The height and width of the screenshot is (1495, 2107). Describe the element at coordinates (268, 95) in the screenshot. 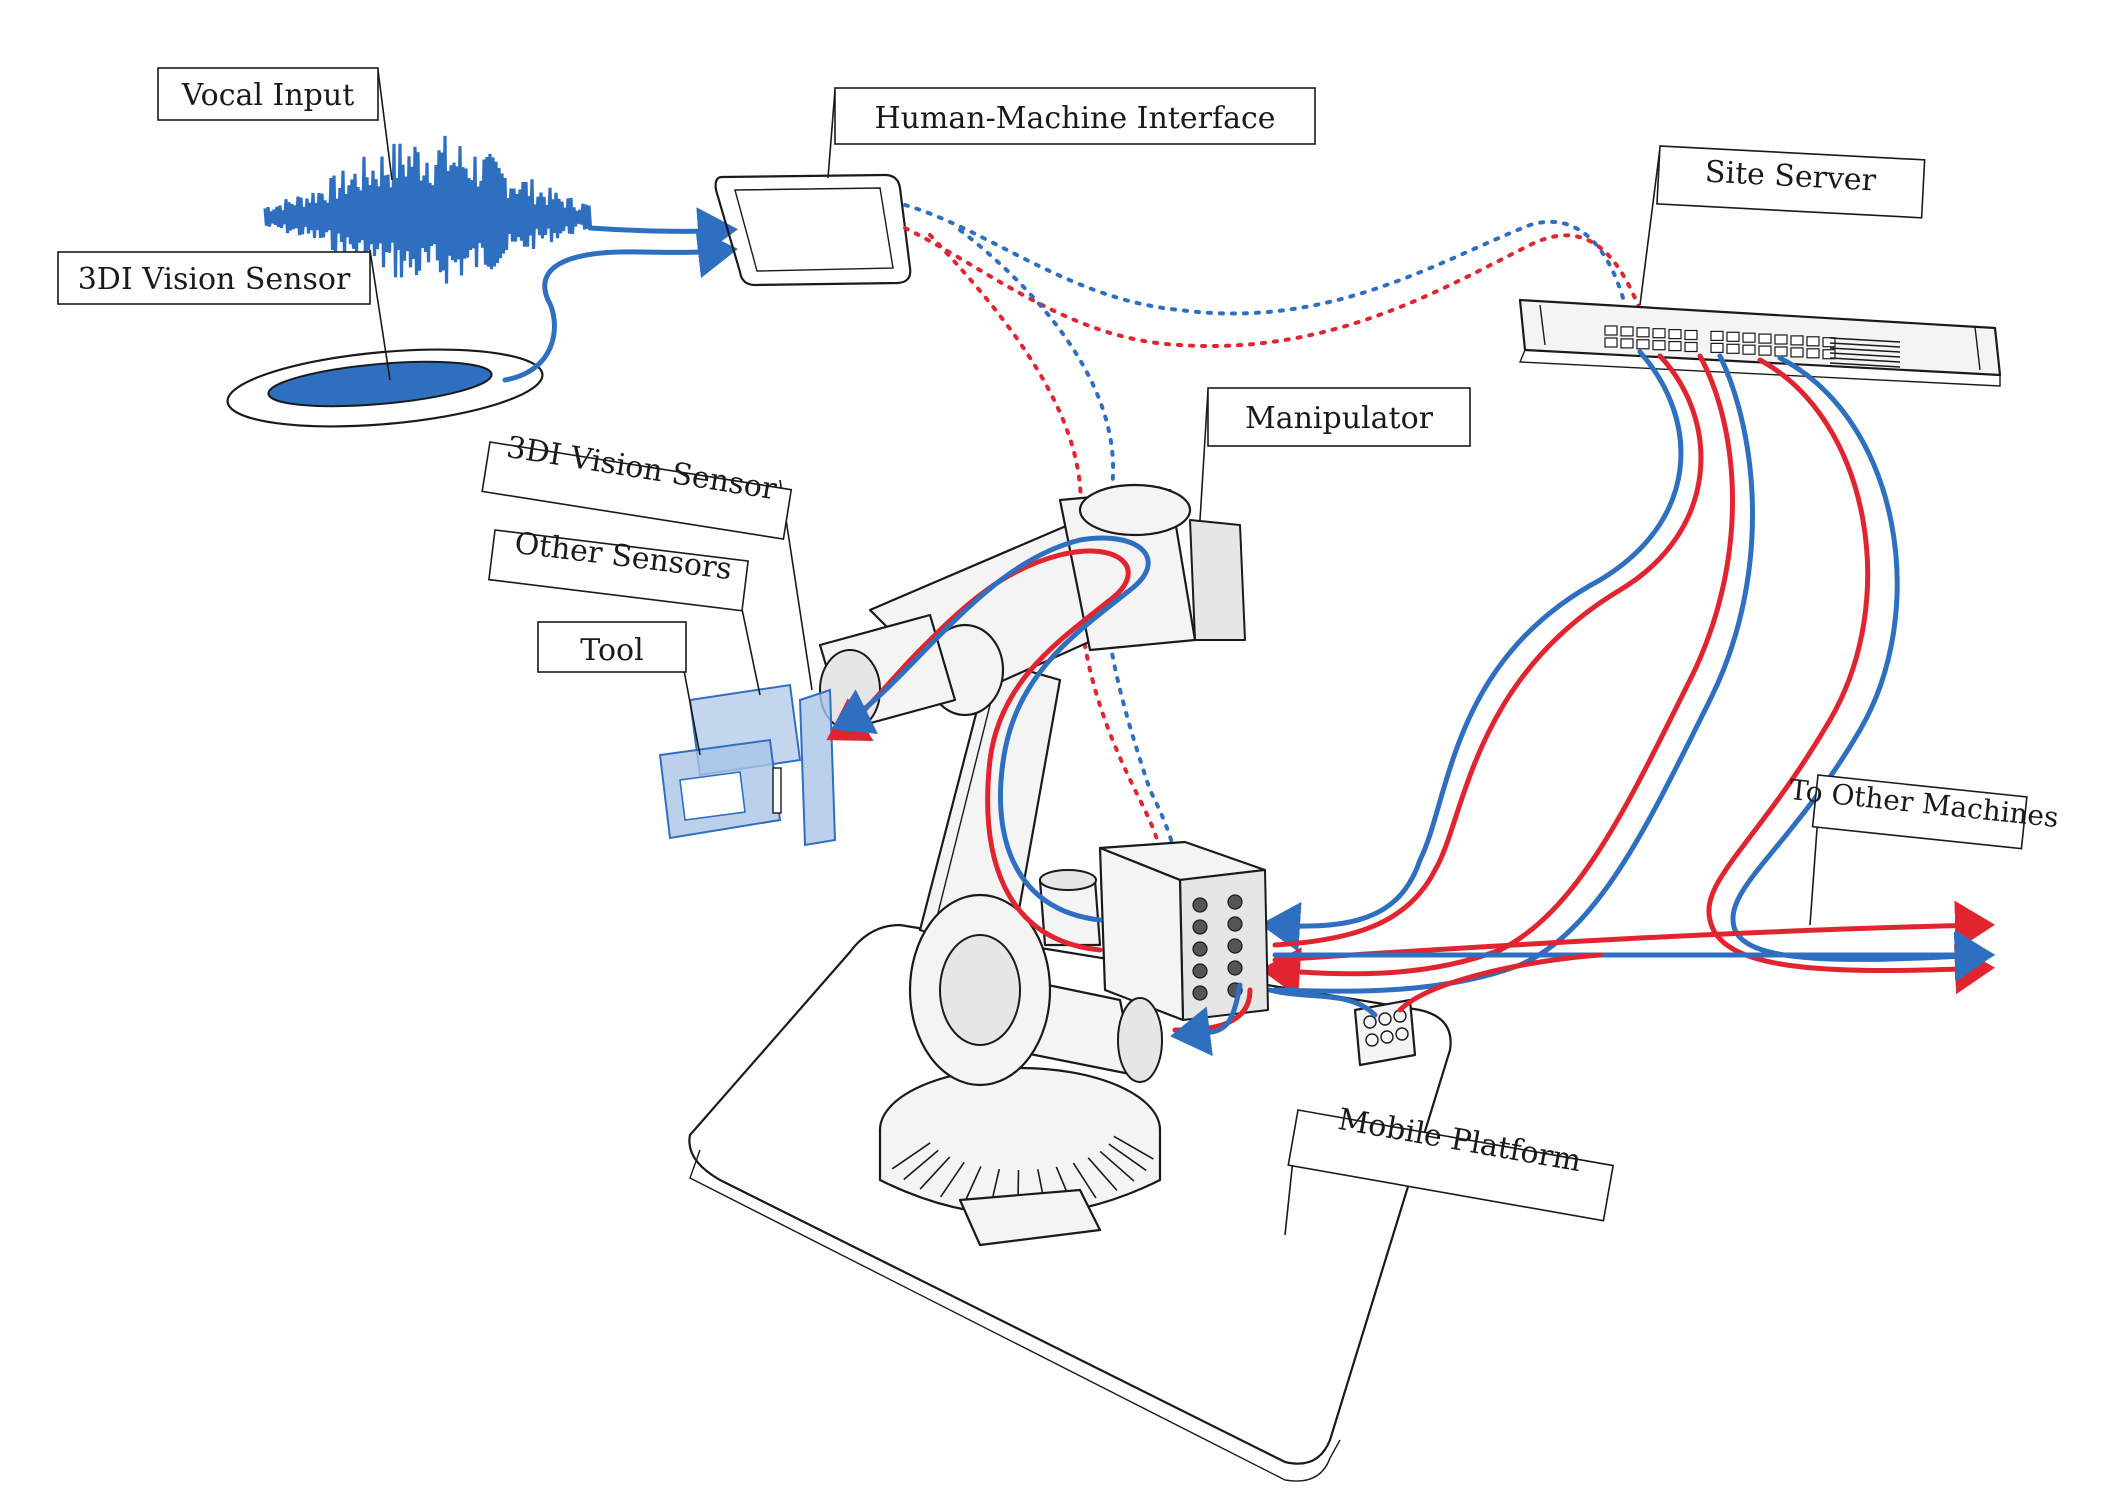

I see `svg-text: Vocal Input` at that location.